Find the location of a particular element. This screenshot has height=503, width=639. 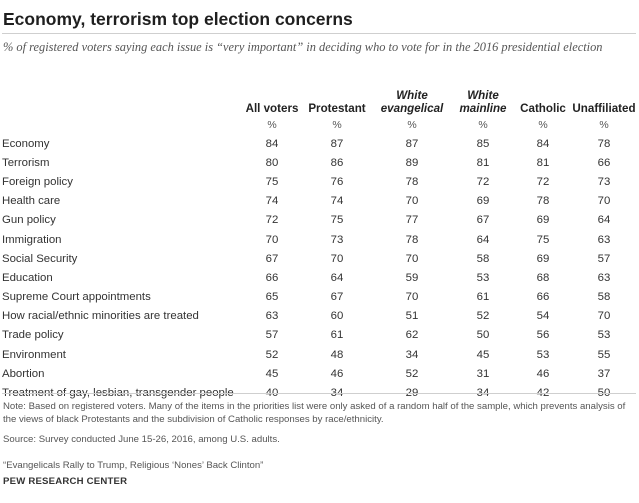

table-row: Abortion 45 46 52 31 46 37 is located at coordinates (319, 373).